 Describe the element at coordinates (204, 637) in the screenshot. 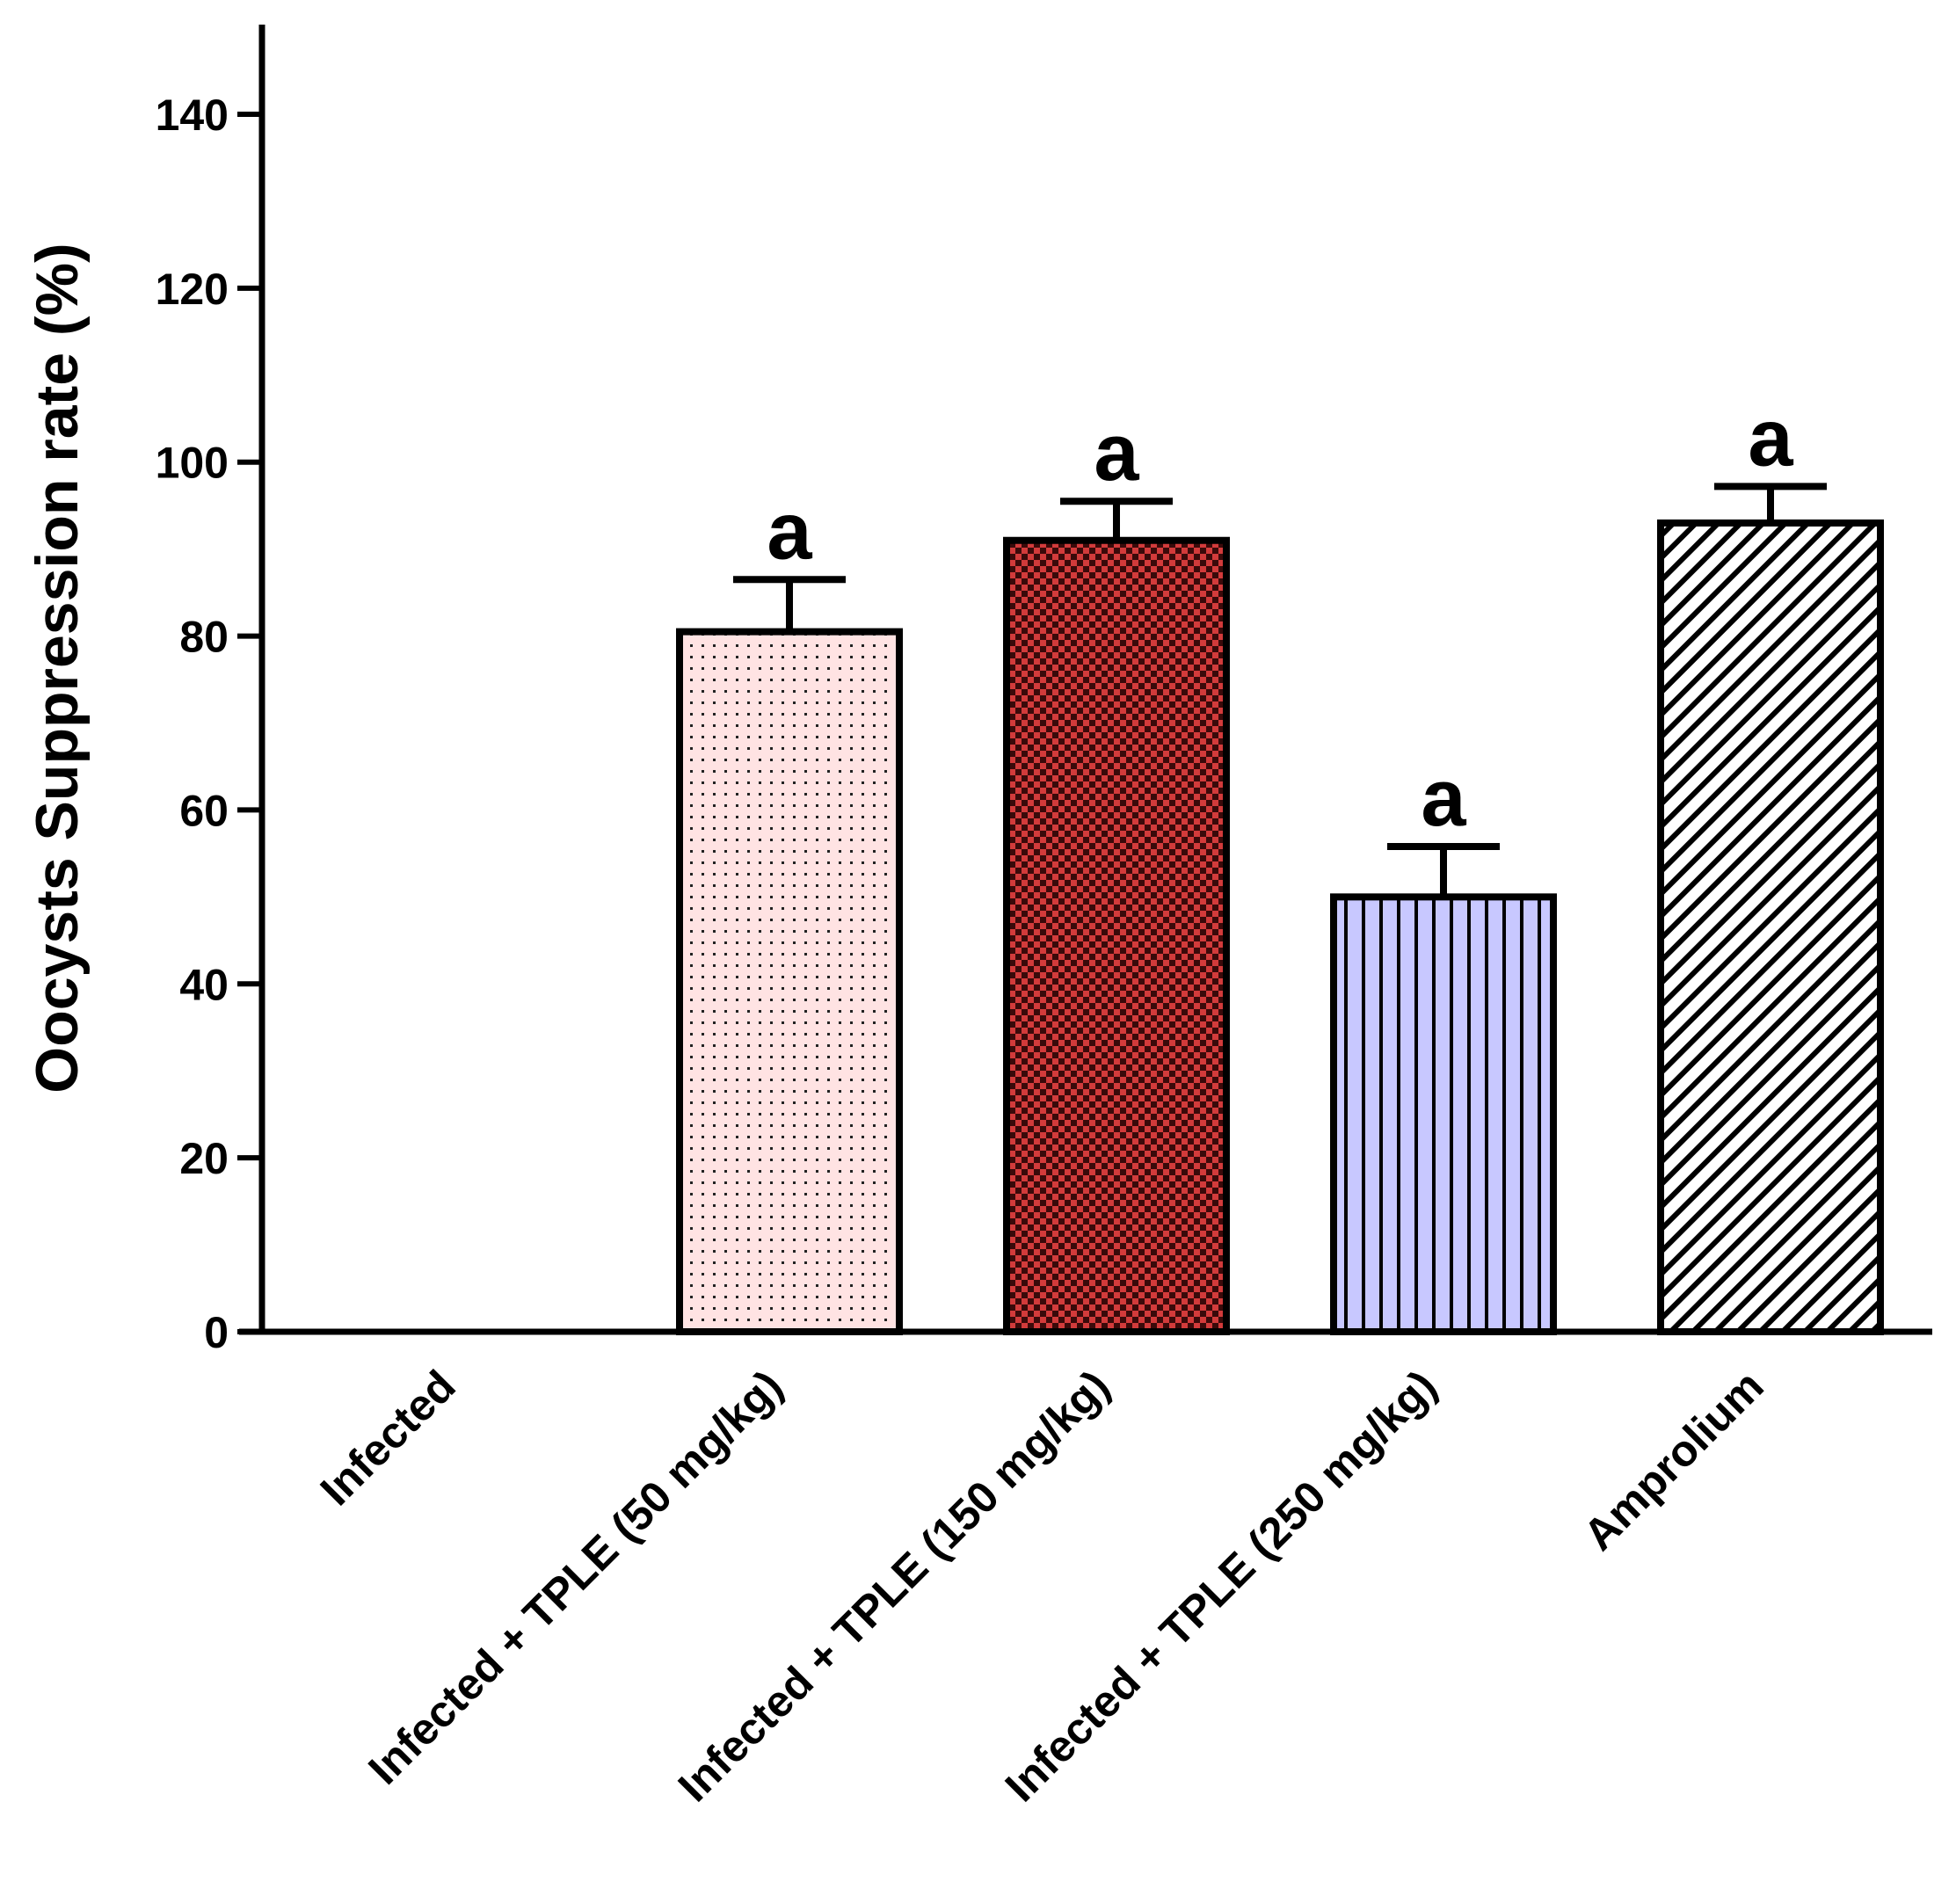

I see `y-tick-label: 80` at that location.